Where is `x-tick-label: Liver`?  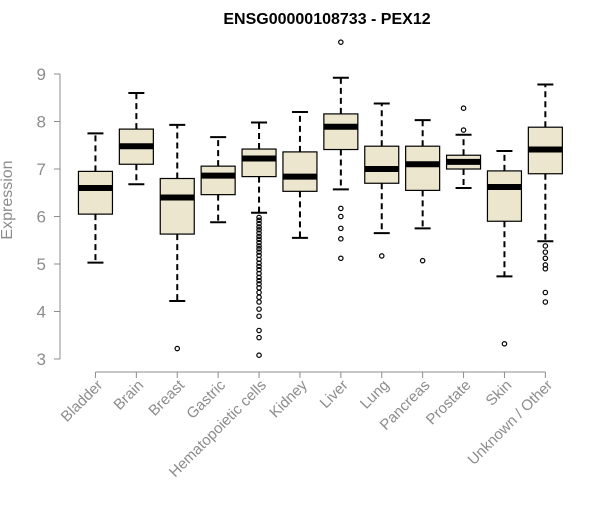
x-tick-label: Liver is located at coordinates (334, 394).